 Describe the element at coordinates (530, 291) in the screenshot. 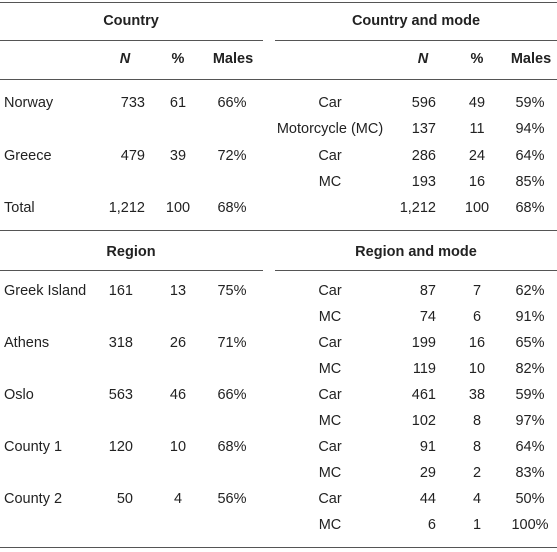

I see `region-mode-row-males: 62%` at that location.